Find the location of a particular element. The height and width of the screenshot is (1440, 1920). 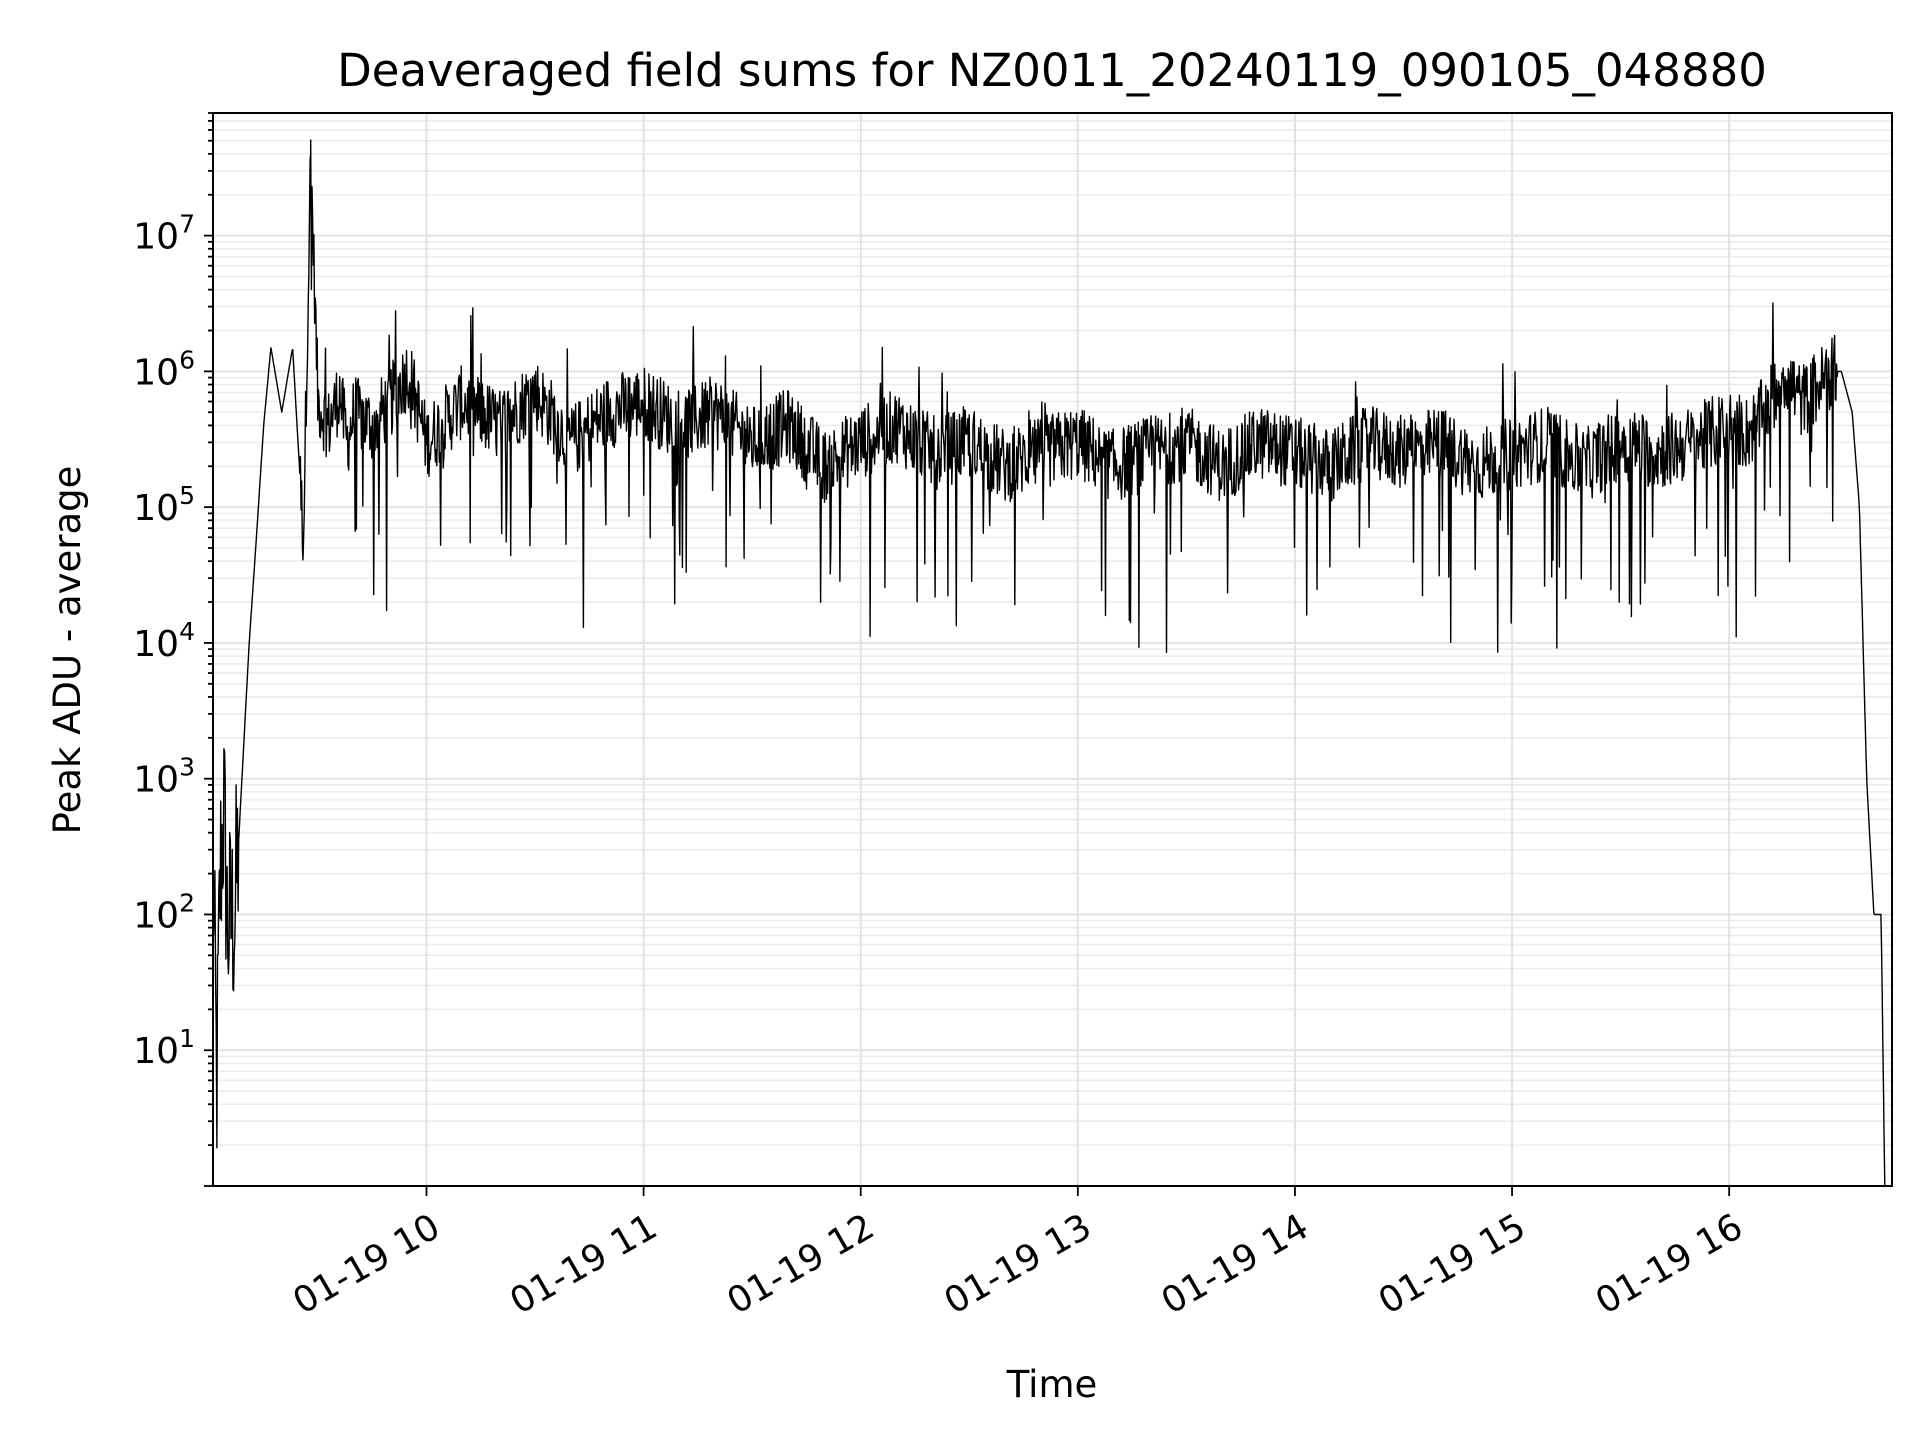

x-tick-label: 01-19 10 is located at coordinates (366, 1264).